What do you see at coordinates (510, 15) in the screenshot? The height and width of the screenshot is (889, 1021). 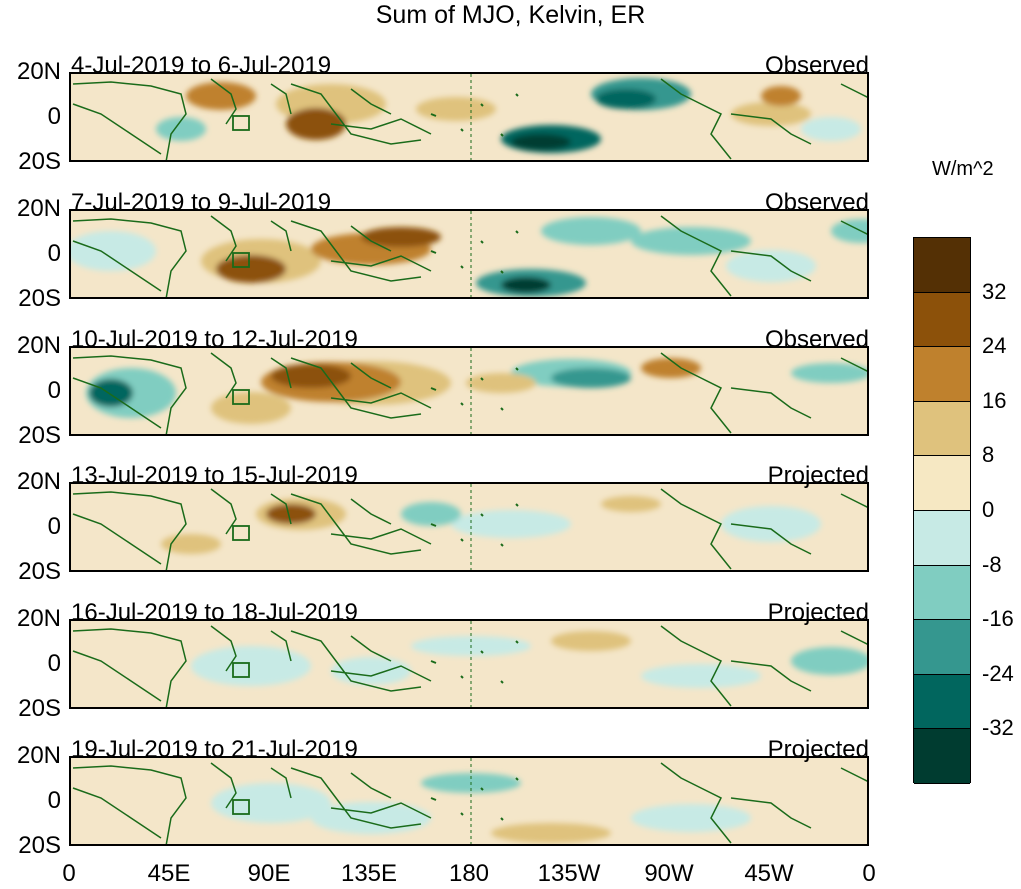 I see `chart-title: Sum of MJO, Kelvin, ER` at bounding box center [510, 15].